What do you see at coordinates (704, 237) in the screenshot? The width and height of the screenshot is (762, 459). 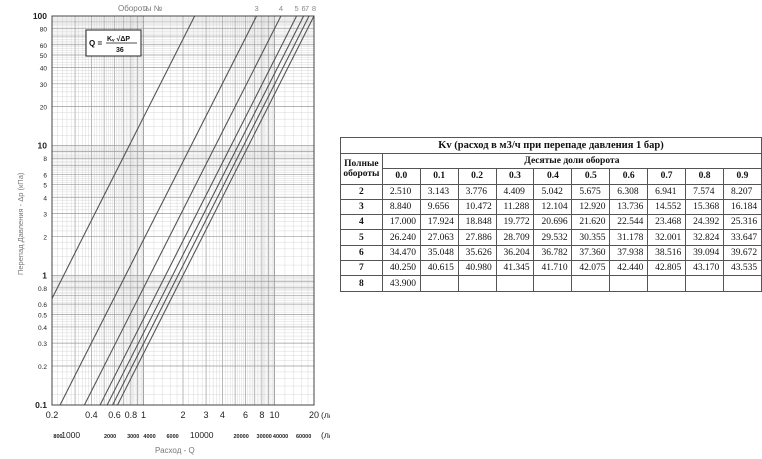 I see `table-cell: 32.824` at bounding box center [704, 237].